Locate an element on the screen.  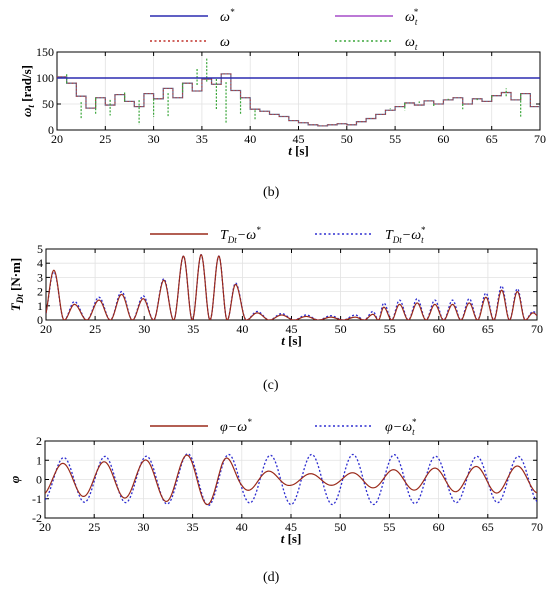
legend-label: TDt−ωt* is located at coordinates (405, 235).